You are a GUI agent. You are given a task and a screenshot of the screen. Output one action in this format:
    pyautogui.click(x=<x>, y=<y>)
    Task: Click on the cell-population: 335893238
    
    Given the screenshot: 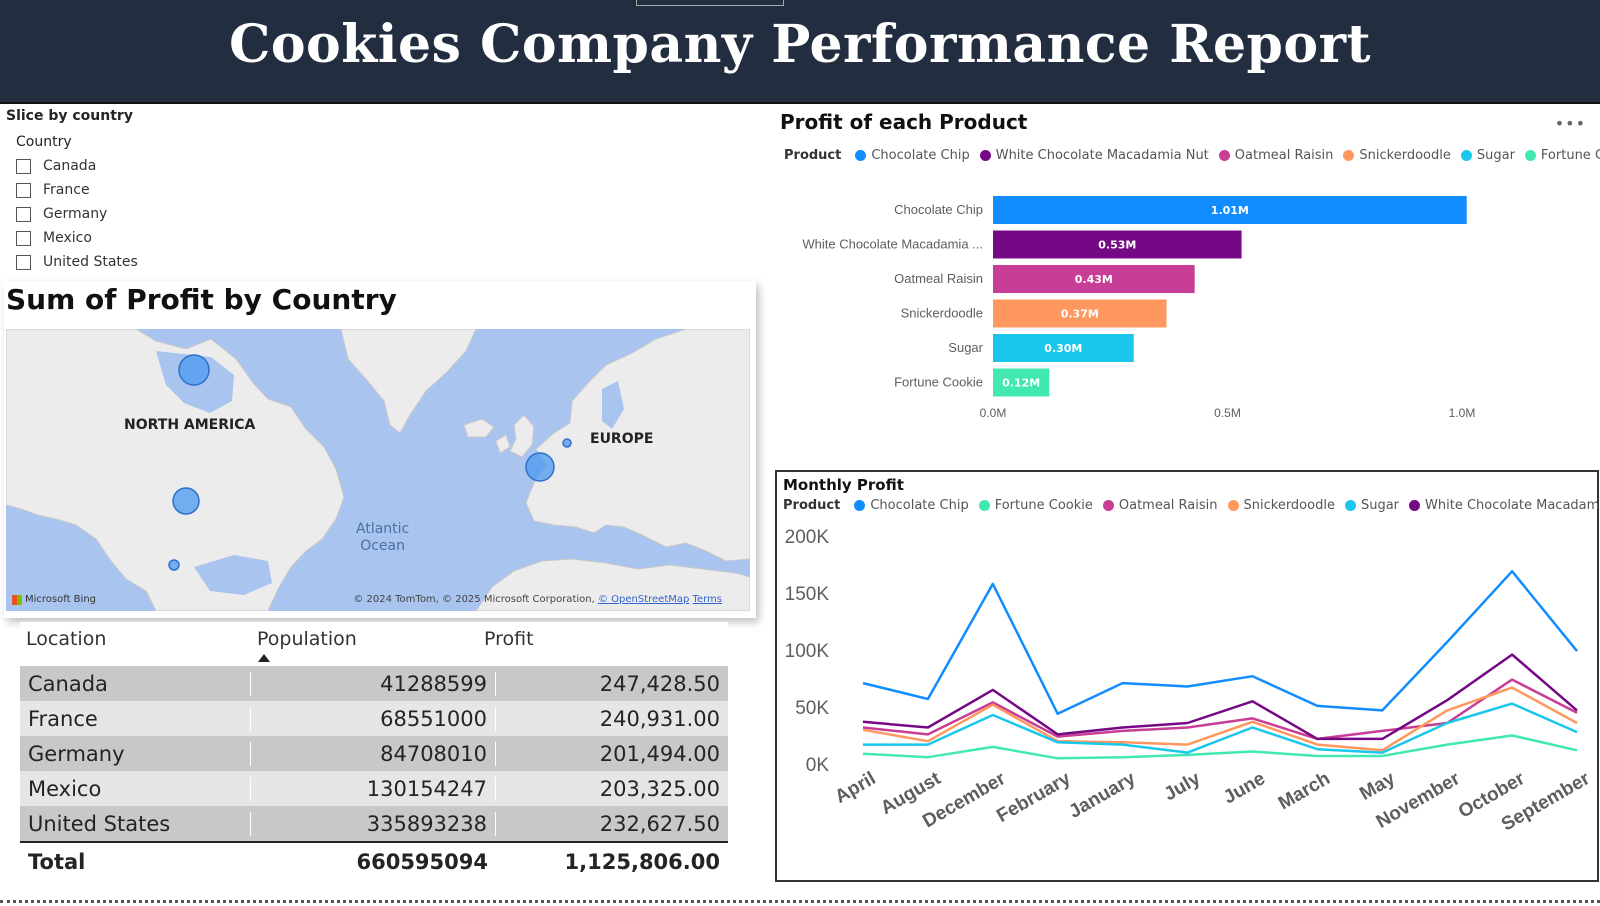 What is the action you would take?
    pyautogui.click(x=373, y=823)
    